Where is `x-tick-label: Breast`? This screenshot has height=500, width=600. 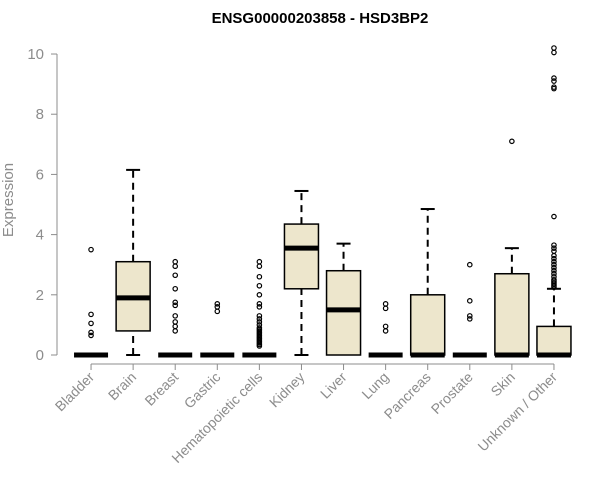 x-tick-label: Breast is located at coordinates (161, 389).